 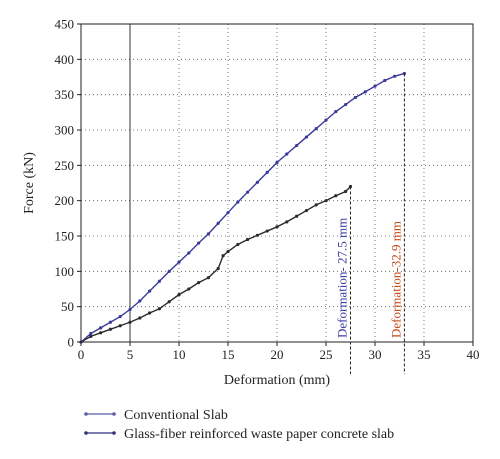 What do you see at coordinates (65, 24) in the screenshot?
I see `y-tick-label: 450` at bounding box center [65, 24].